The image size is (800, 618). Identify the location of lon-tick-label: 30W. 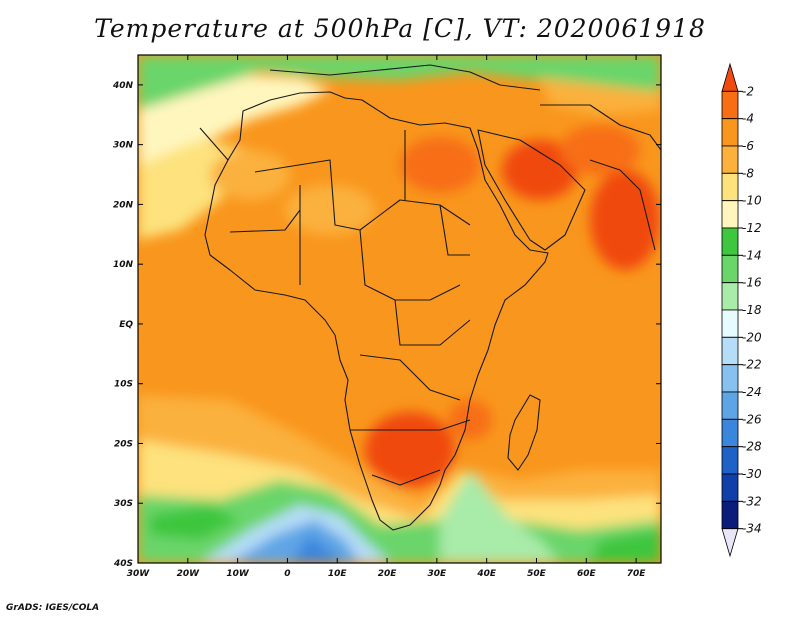
(139, 574).